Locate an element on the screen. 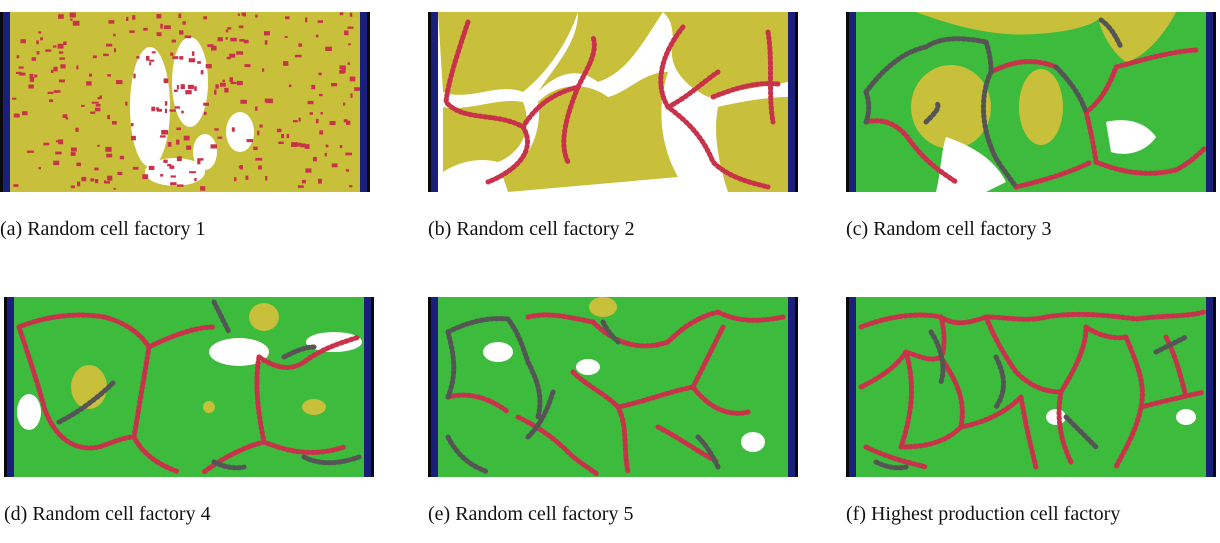  panel-c: (c) Random cell factory 3 is located at coordinates (1031, 132).